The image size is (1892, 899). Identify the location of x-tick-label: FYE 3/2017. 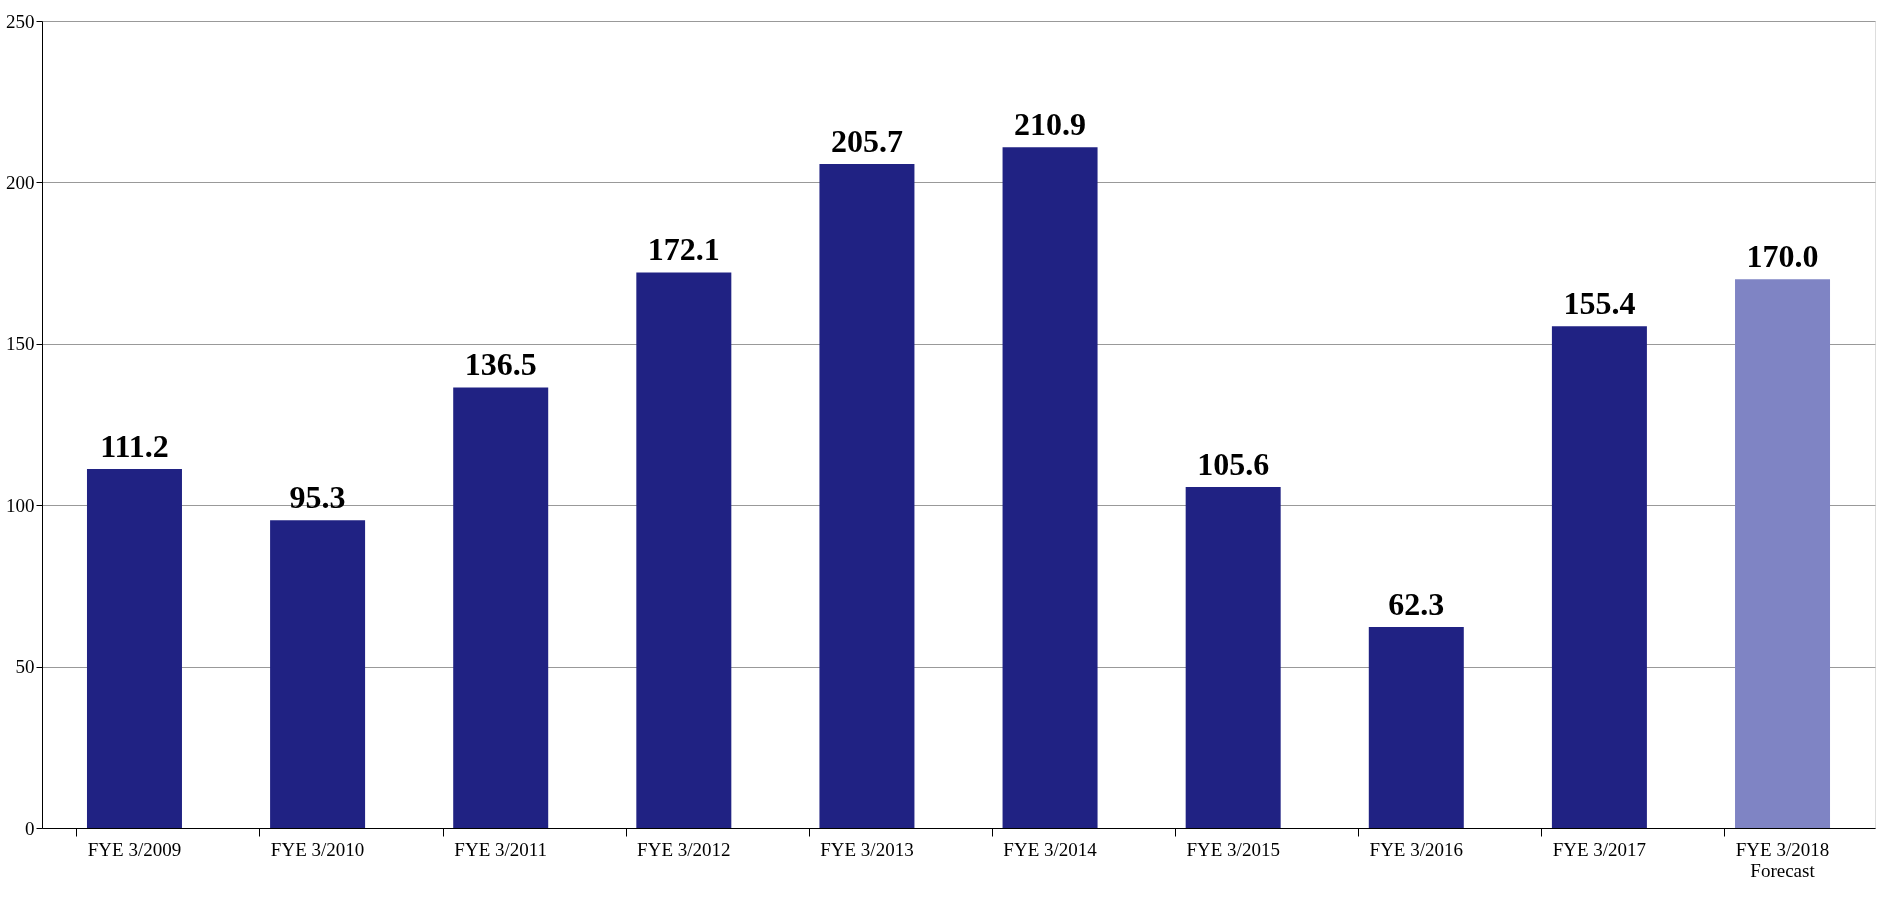
(1599, 849).